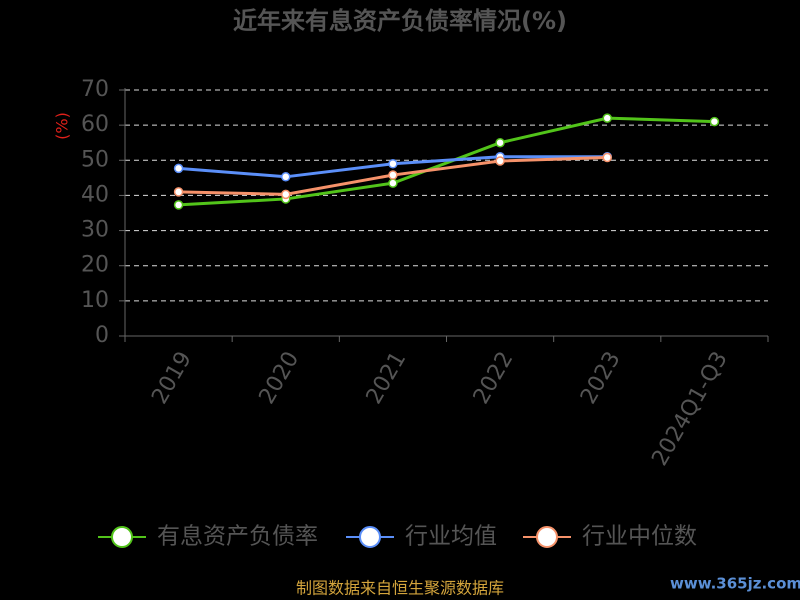 The image size is (800, 600). What do you see at coordinates (95, 89) in the screenshot?
I see `y-tick-label: 70` at bounding box center [95, 89].